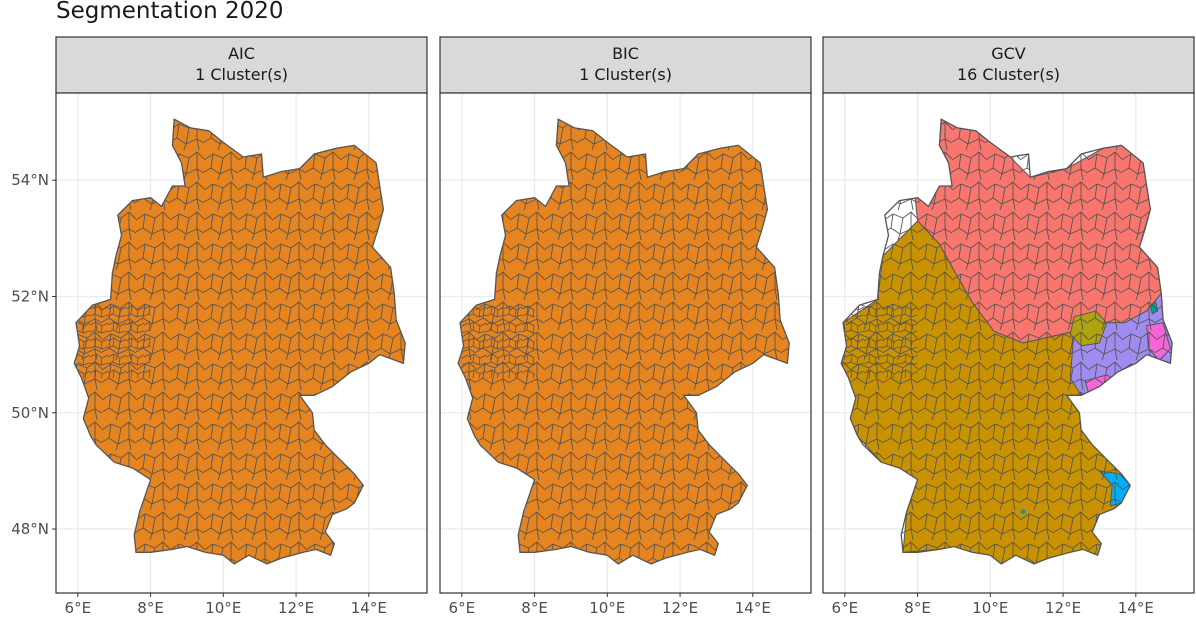  Describe the element at coordinates (170, 12) in the screenshot. I see `plot-title: Segmentation 2020` at that location.